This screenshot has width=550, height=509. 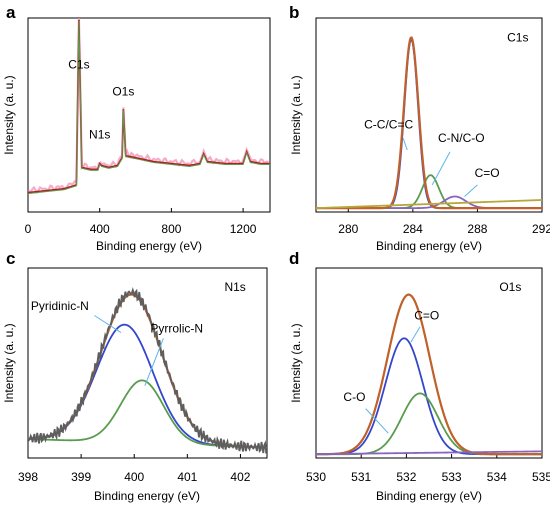 What do you see at coordinates (497, 477) in the screenshot?
I see `x-tick-label: 534` at bounding box center [497, 477].